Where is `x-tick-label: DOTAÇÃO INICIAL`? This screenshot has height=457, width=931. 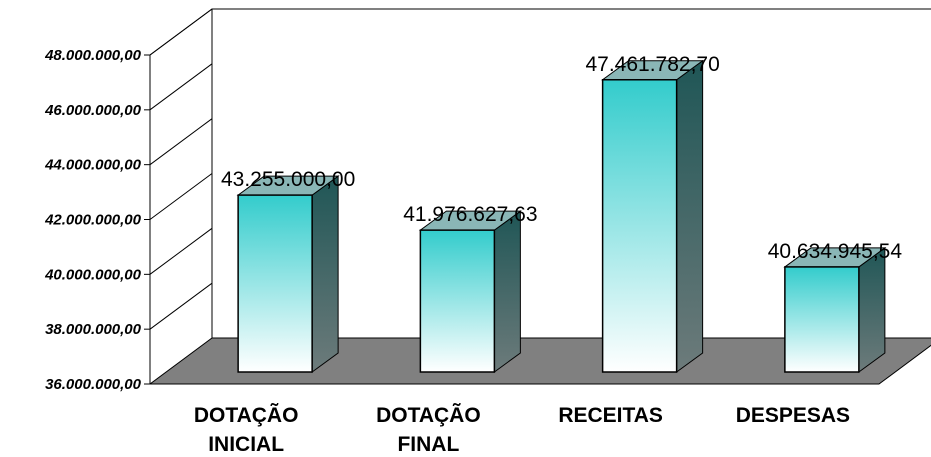
x-tick-label: DOTAÇÃO INICIAL is located at coordinates (246, 430).